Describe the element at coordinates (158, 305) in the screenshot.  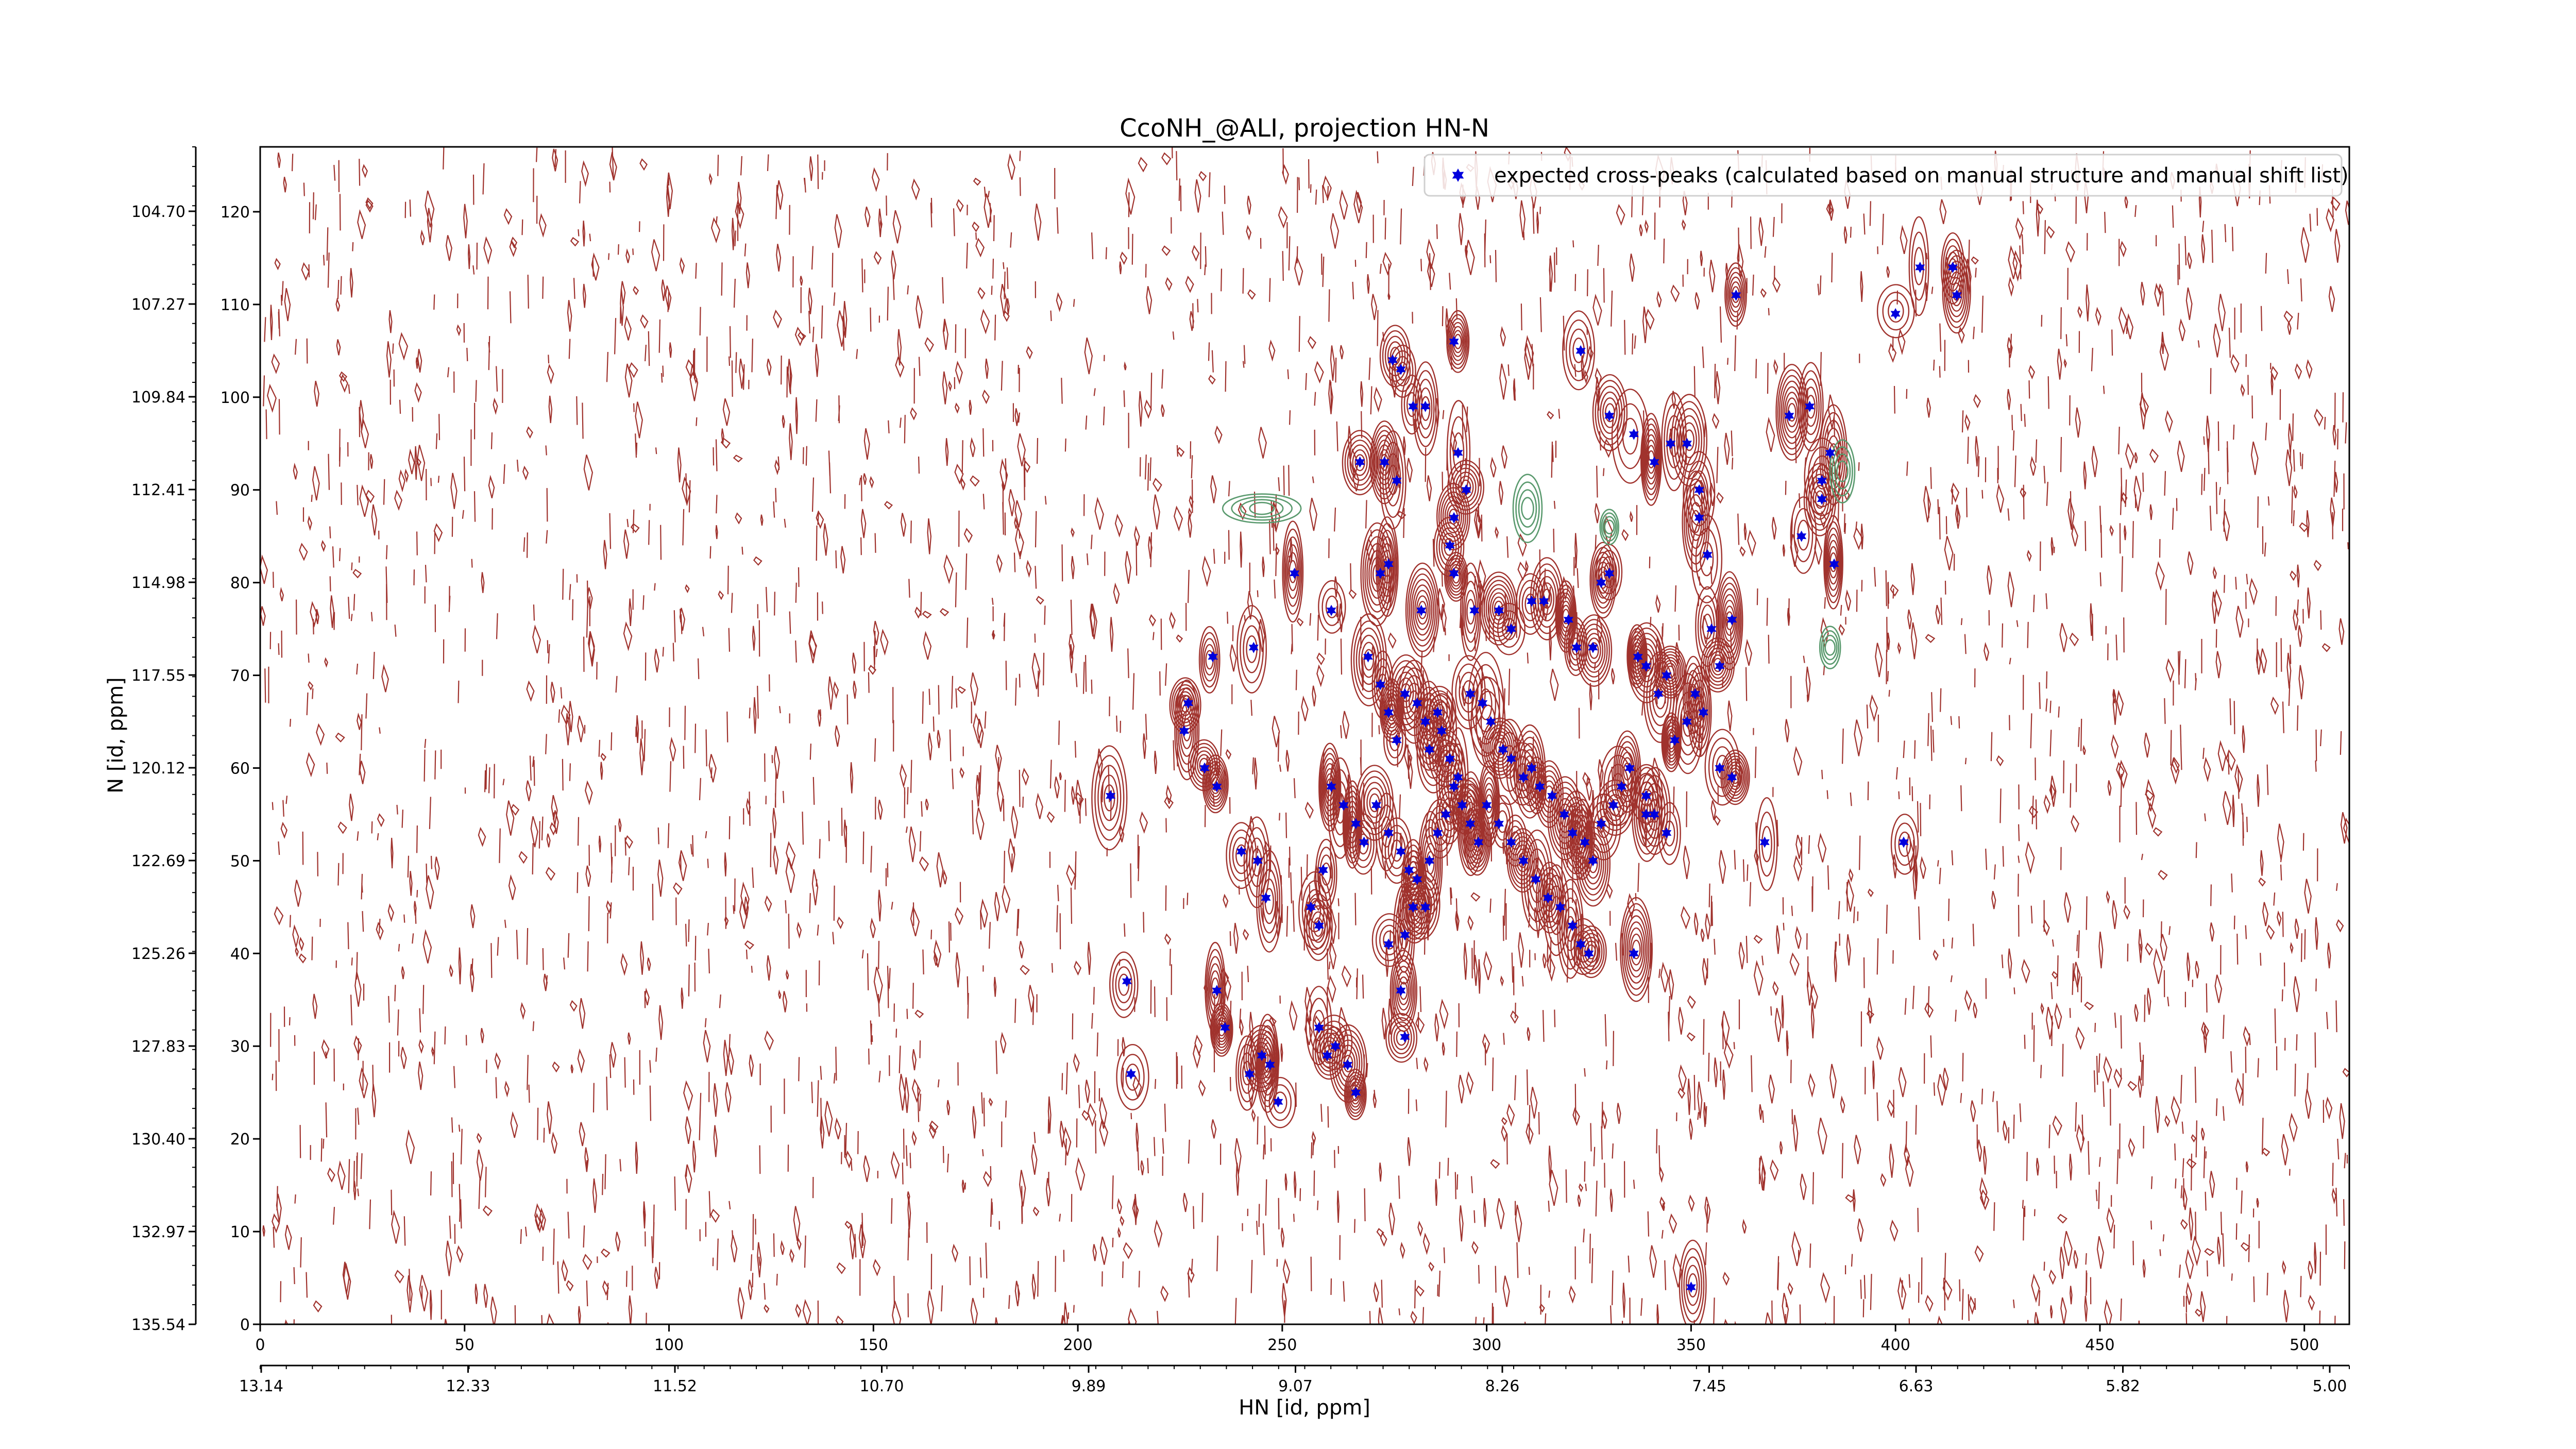
I see `ppm-y-tick-label: 107.27` at that location.